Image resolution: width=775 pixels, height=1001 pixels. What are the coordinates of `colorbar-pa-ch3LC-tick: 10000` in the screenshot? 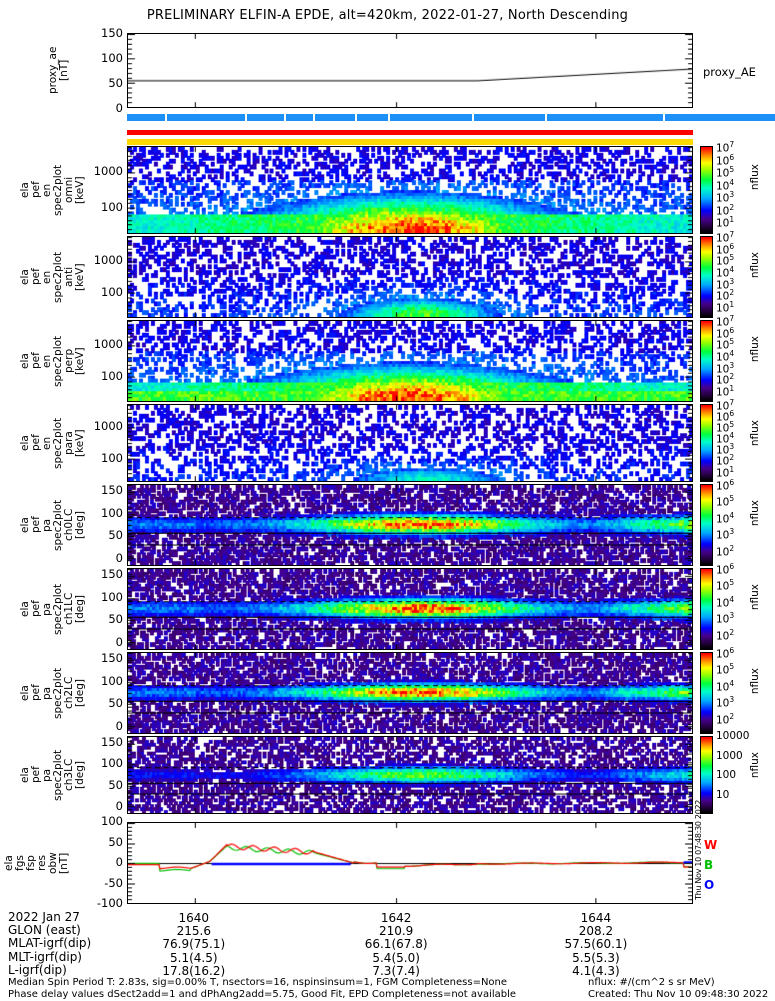 It's located at (733, 736).